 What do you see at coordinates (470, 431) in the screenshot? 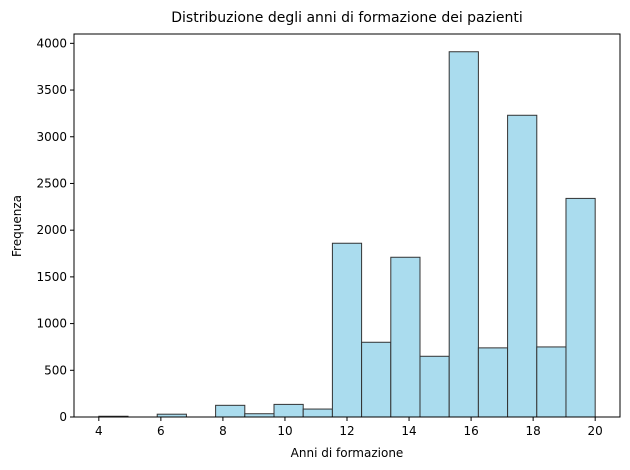
I see `x-tick-label: 16` at bounding box center [470, 431].